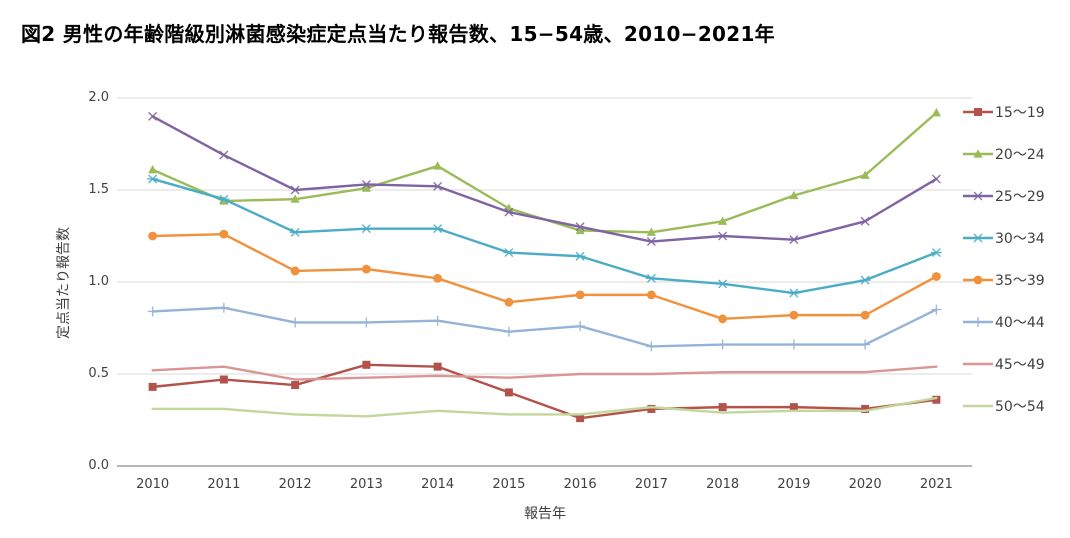  Describe the element at coordinates (1003, 280) in the screenshot. I see `legend-item: 35～39` at that location.